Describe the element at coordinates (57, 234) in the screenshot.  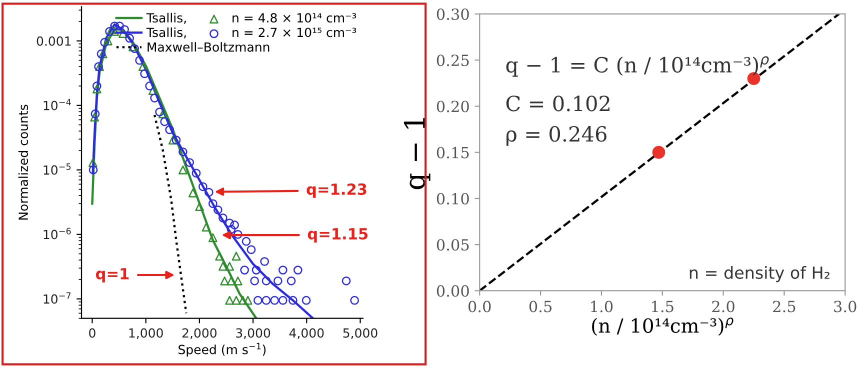
I see `y-tick-label: 10$^{−6}$` at that location.